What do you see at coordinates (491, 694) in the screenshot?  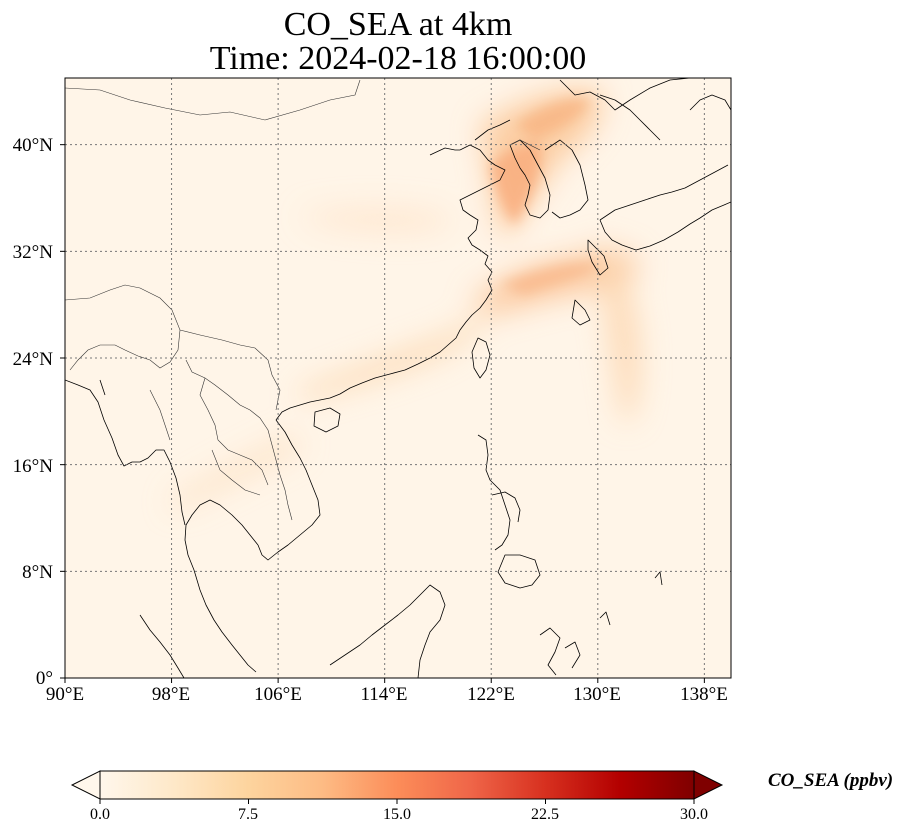 I see `lon-label-122e: 122°E` at bounding box center [491, 694].